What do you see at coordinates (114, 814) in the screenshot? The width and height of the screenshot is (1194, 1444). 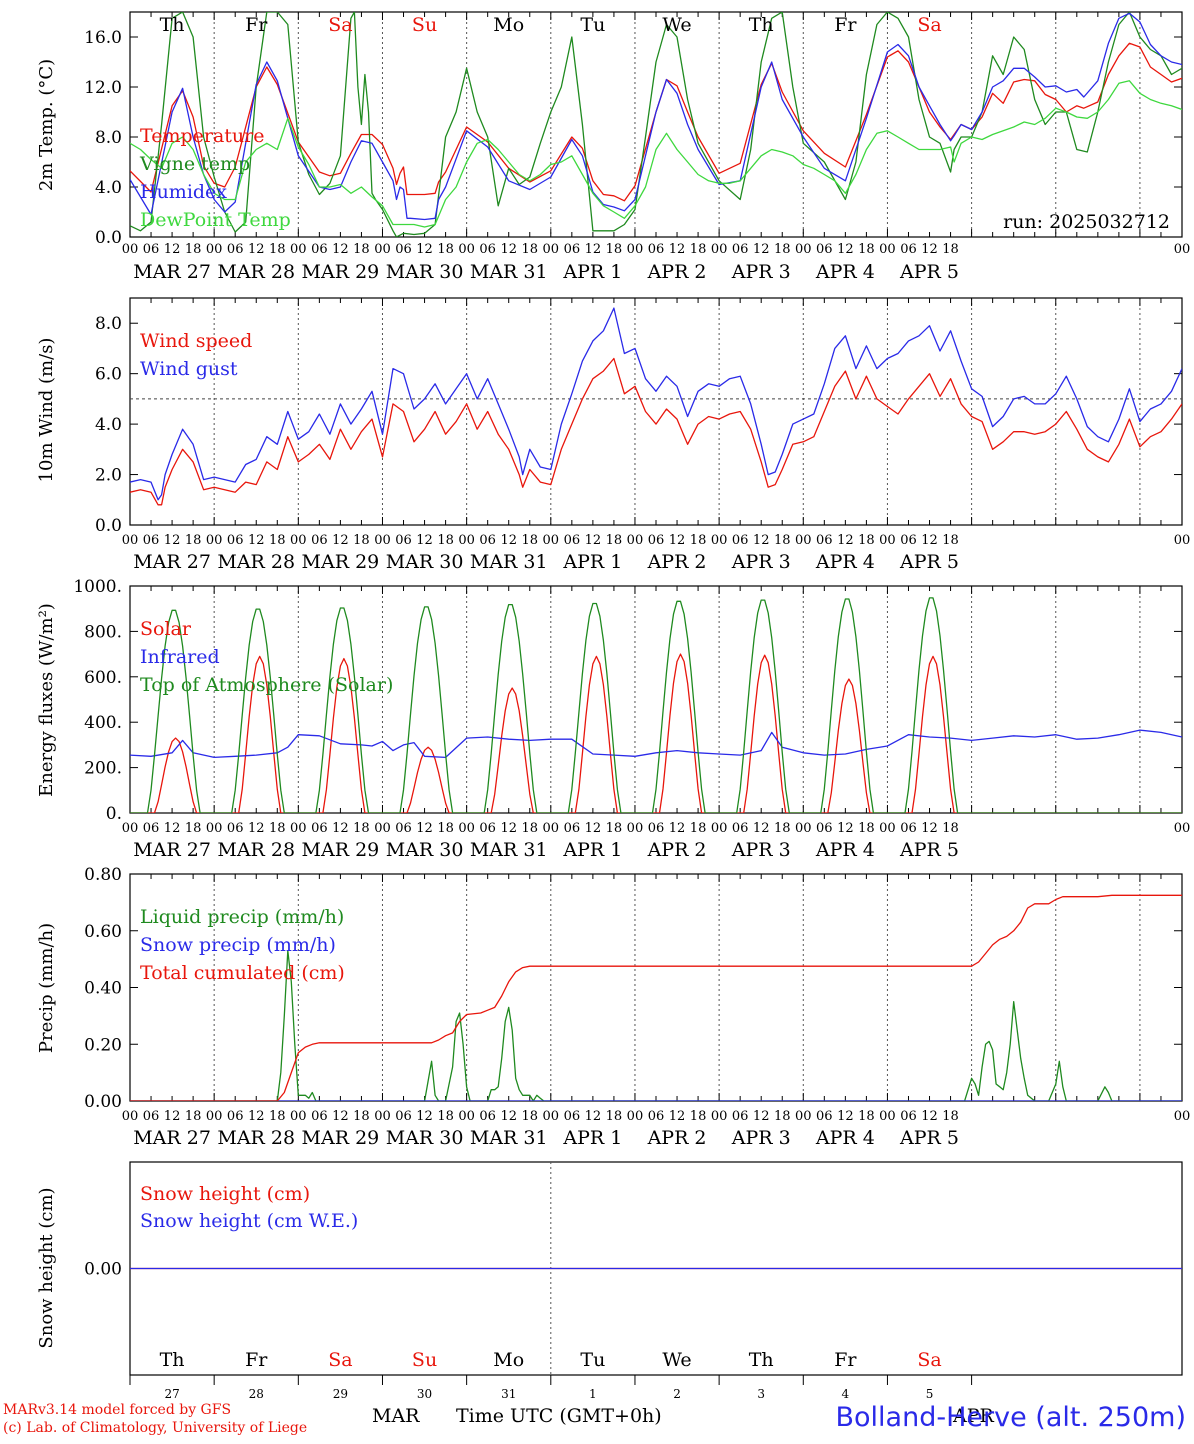 I see `y-tick-label: 0.` at bounding box center [114, 814].